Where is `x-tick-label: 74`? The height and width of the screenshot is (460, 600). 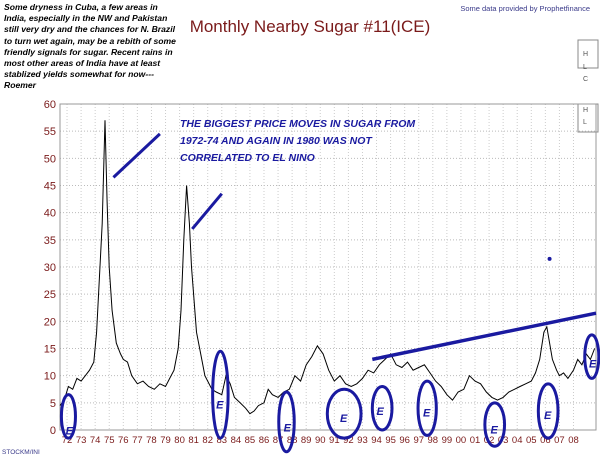 x-tick-label: 74 is located at coordinates (95, 440).